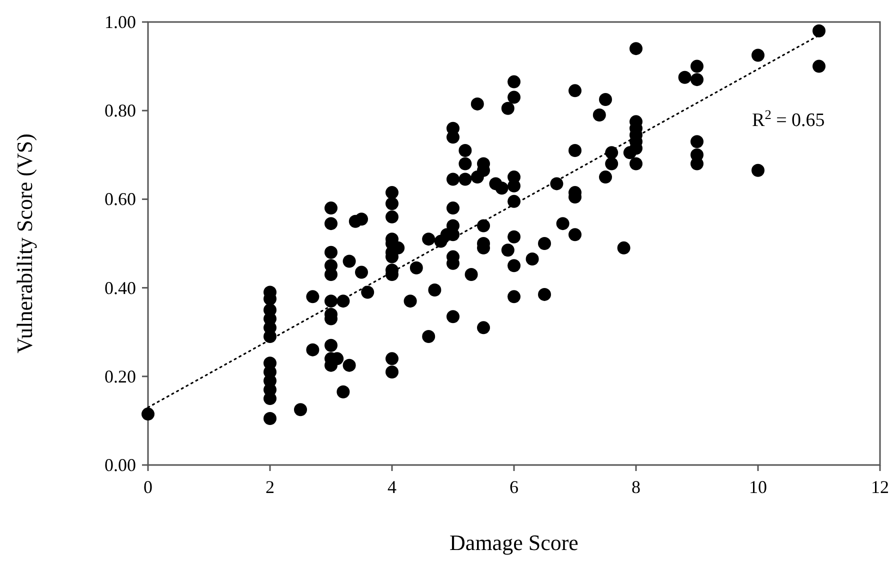 This screenshot has height=567, width=894. Describe the element at coordinates (120, 110) in the screenshot. I see `y-tick-label: 0.80` at that location.